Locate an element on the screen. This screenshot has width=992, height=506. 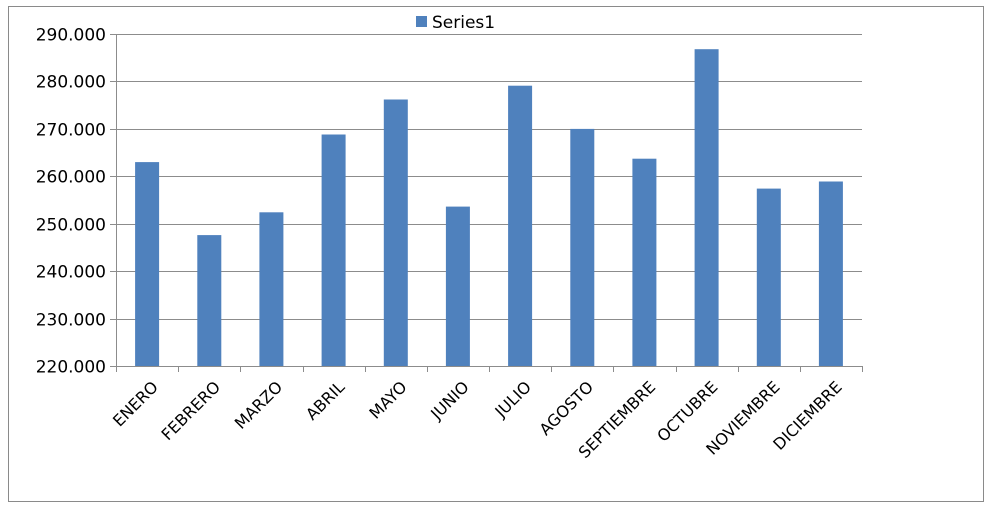
y-tick-label: 260.000 is located at coordinates (71, 178).